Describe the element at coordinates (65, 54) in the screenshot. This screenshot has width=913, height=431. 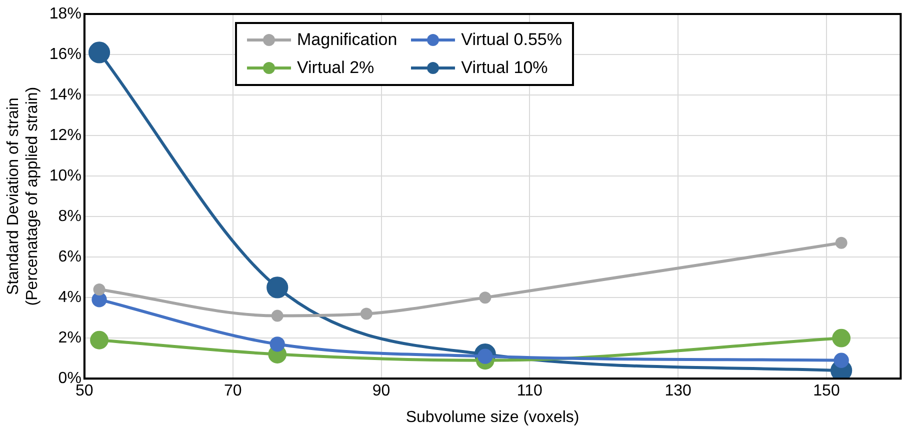
I see `y-tick-label: 16%` at that location.